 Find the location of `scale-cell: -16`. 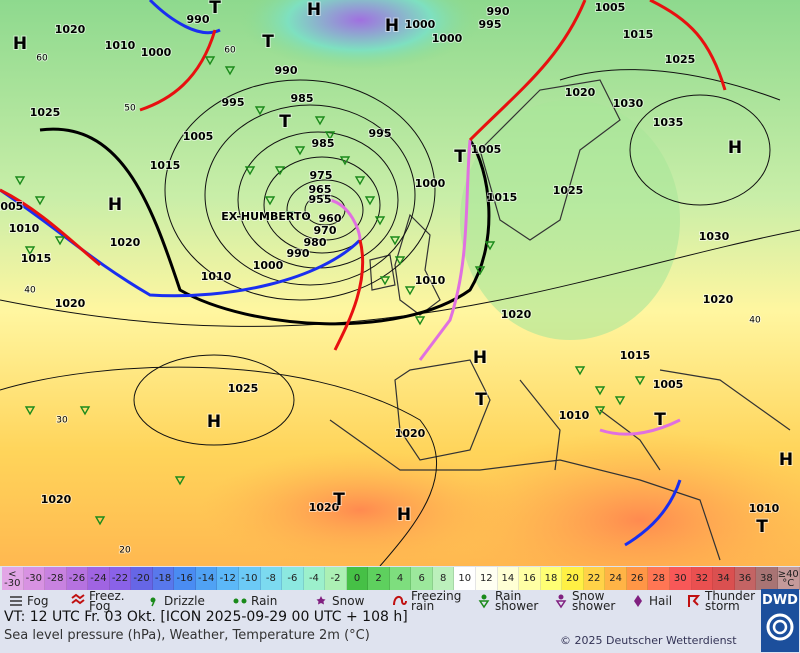

scale-cell: -16 is located at coordinates (185, 578).